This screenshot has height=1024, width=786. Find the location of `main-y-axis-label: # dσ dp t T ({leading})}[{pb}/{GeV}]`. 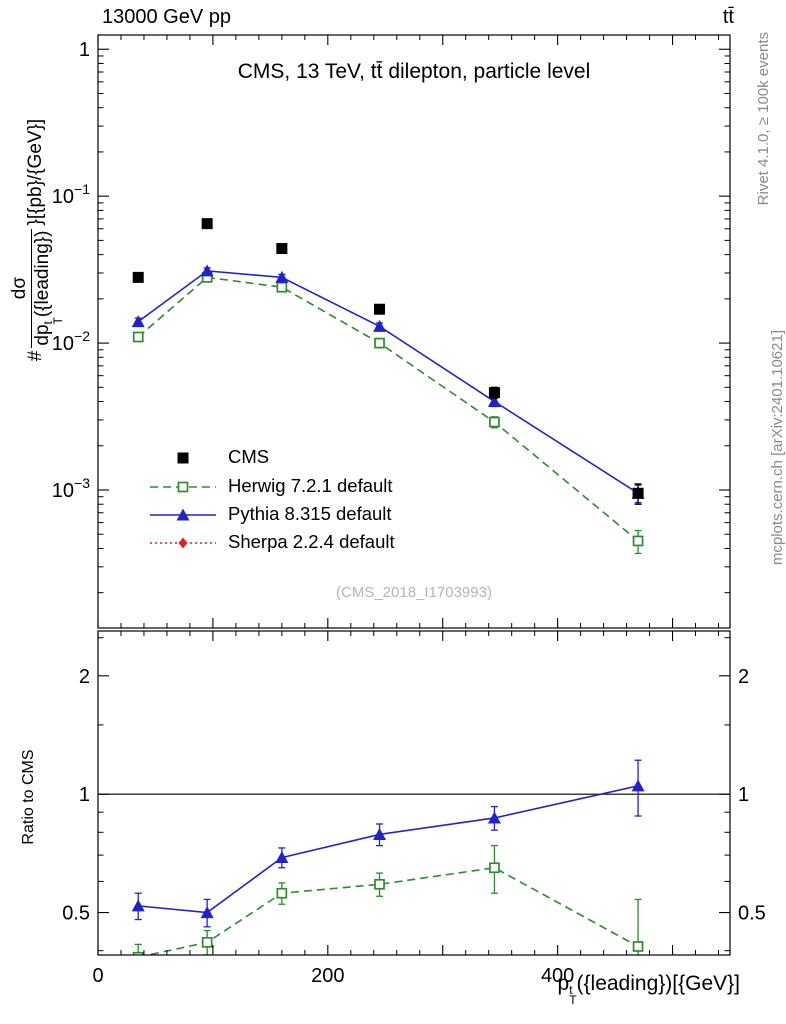

main-y-axis-label: # dσ dp t T ({leading})}[{pb}/{GeV}] is located at coordinates (36, 240).